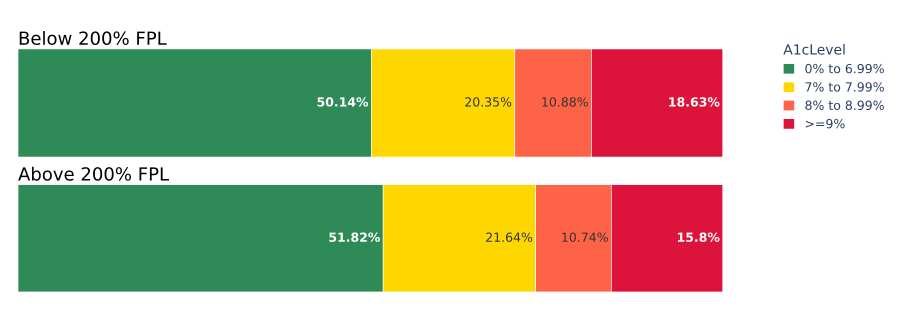 The image size is (900, 324). What do you see at coordinates (699, 237) in the screenshot?
I see `data-label: 15.8%` at bounding box center [699, 237].